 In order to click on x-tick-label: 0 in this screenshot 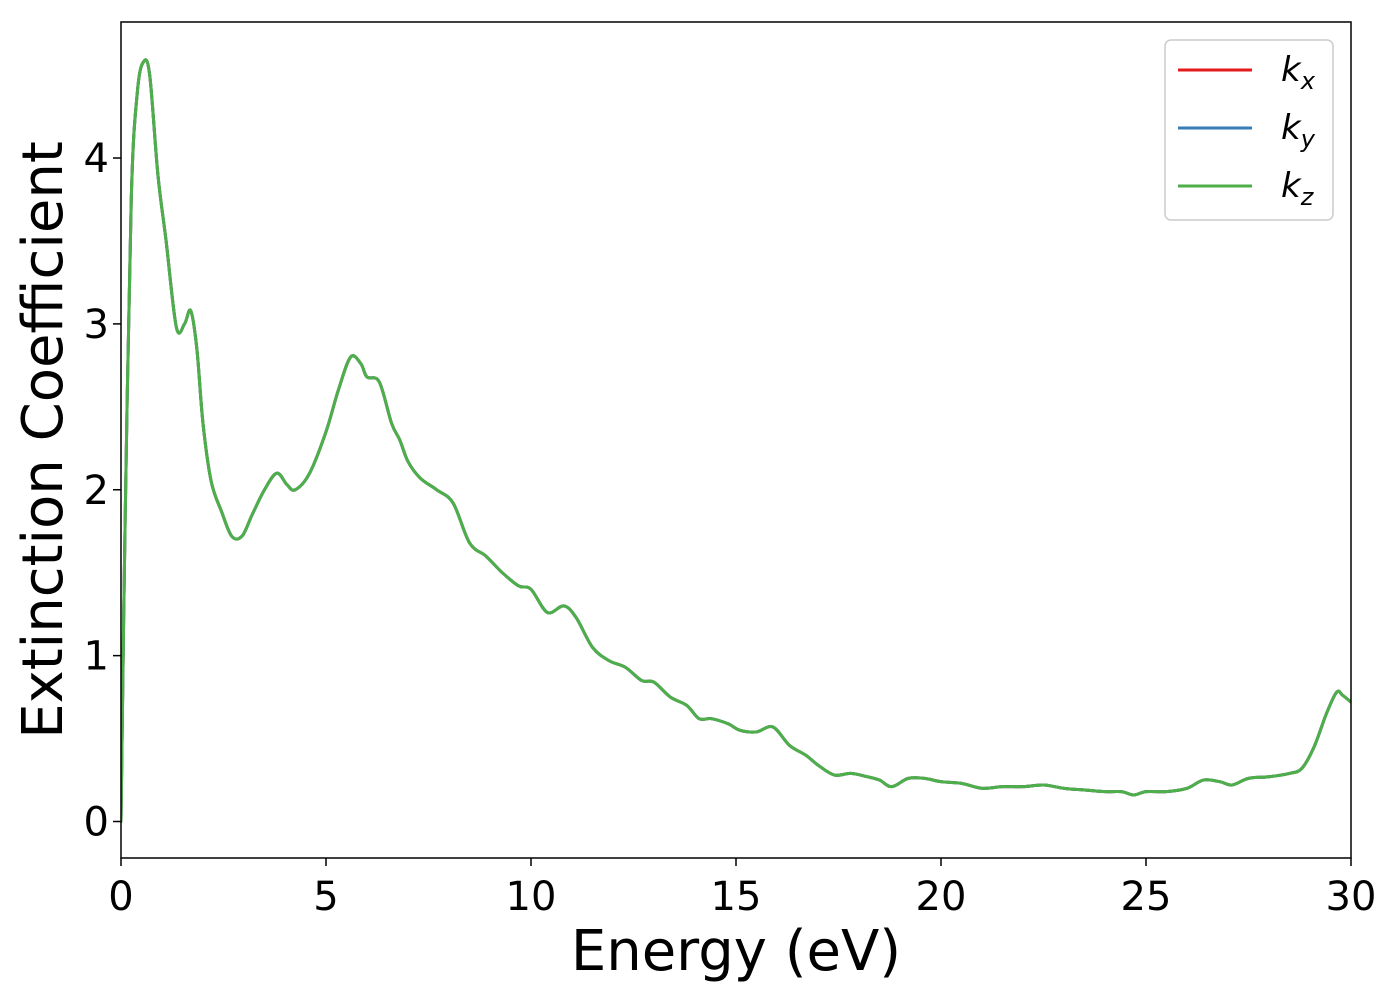, I will do `click(120, 897)`.